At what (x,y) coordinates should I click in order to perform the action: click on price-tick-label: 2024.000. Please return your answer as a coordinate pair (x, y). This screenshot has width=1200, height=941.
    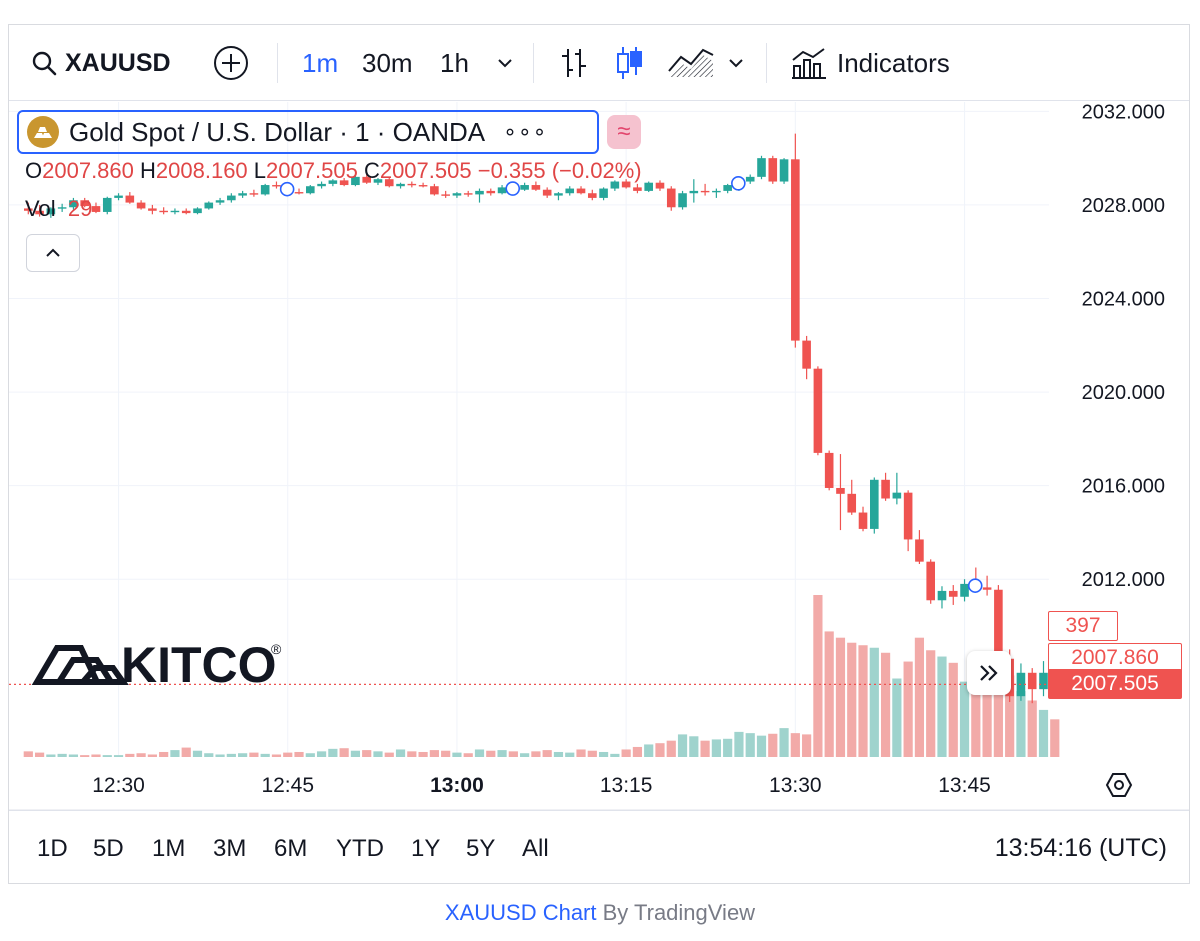
    Looking at the image, I should click on (1123, 300).